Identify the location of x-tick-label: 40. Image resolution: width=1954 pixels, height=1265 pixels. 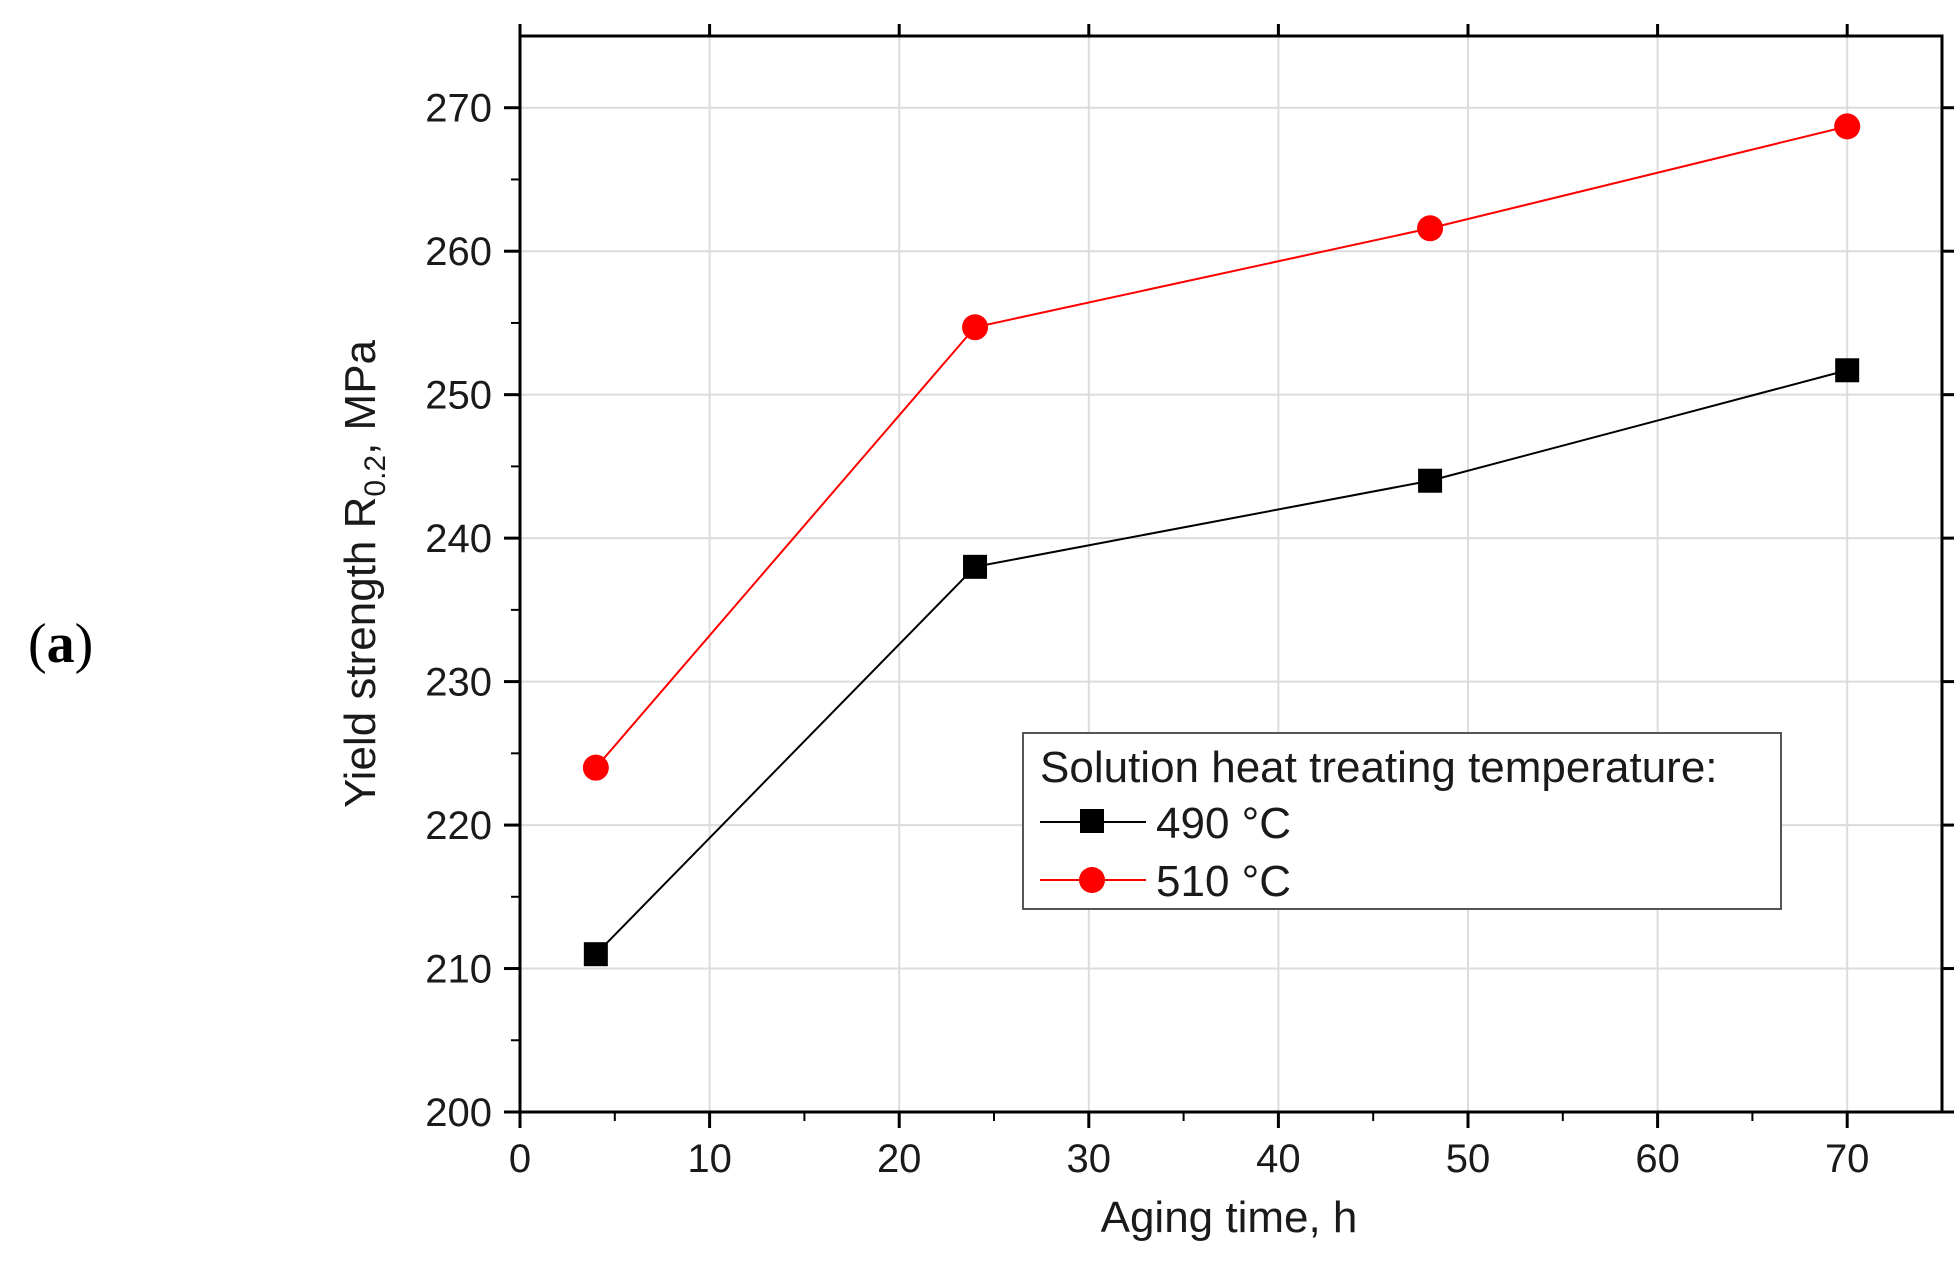
(1278, 1159).